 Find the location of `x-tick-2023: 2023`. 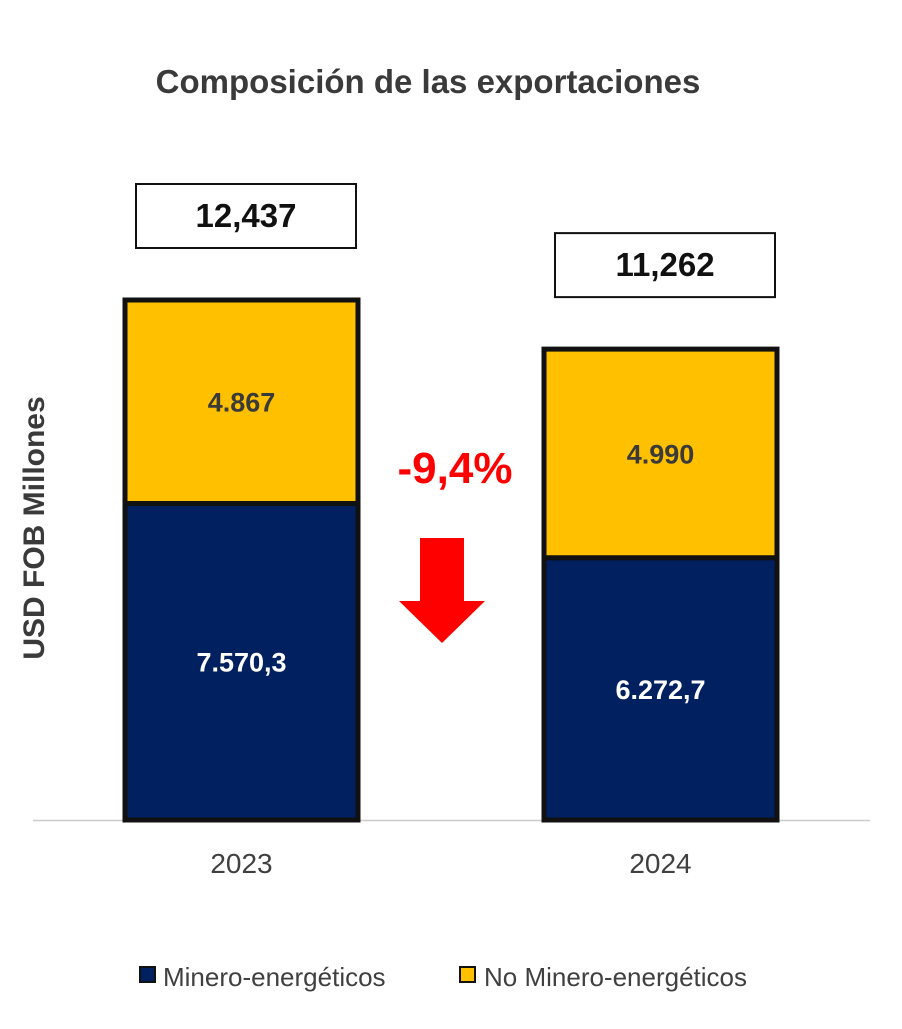

x-tick-2023: 2023 is located at coordinates (241, 863).